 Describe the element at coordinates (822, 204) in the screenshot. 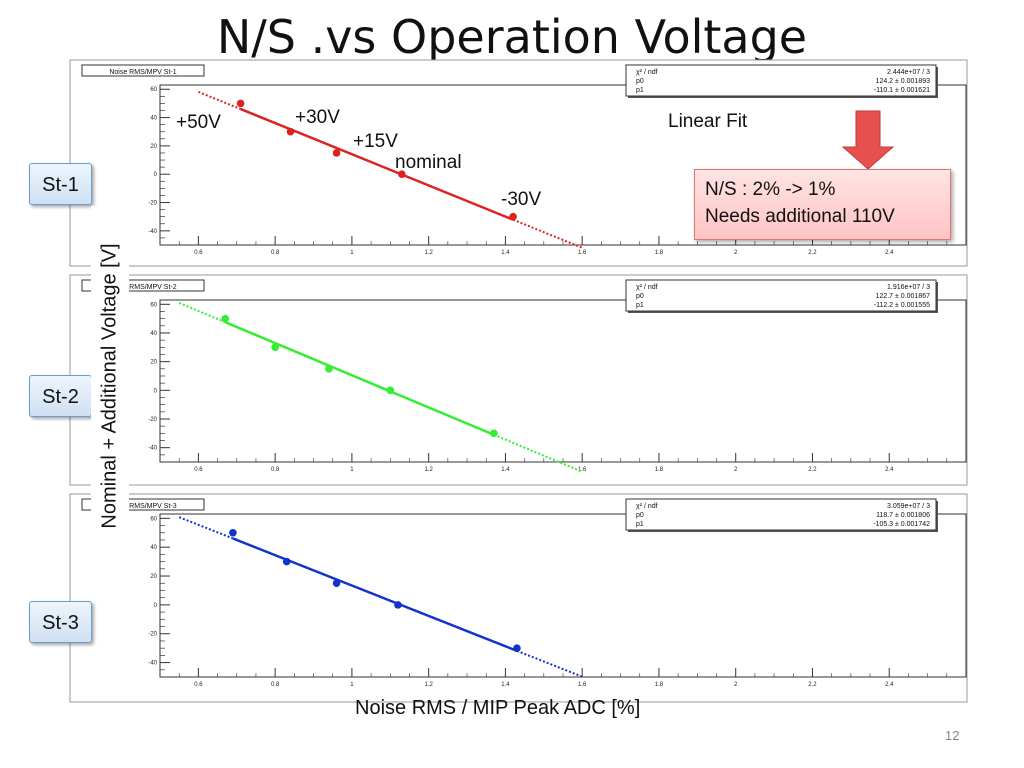

I see `conclusion-callout: N/S : 2% -> 1% Needs additional 110V` at that location.